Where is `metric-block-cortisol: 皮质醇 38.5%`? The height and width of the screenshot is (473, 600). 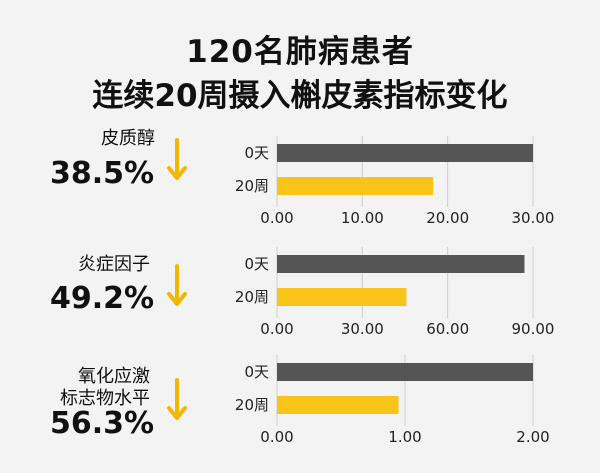 metric-block-cortisol: 皮质醇 38.5% is located at coordinates (115, 159).